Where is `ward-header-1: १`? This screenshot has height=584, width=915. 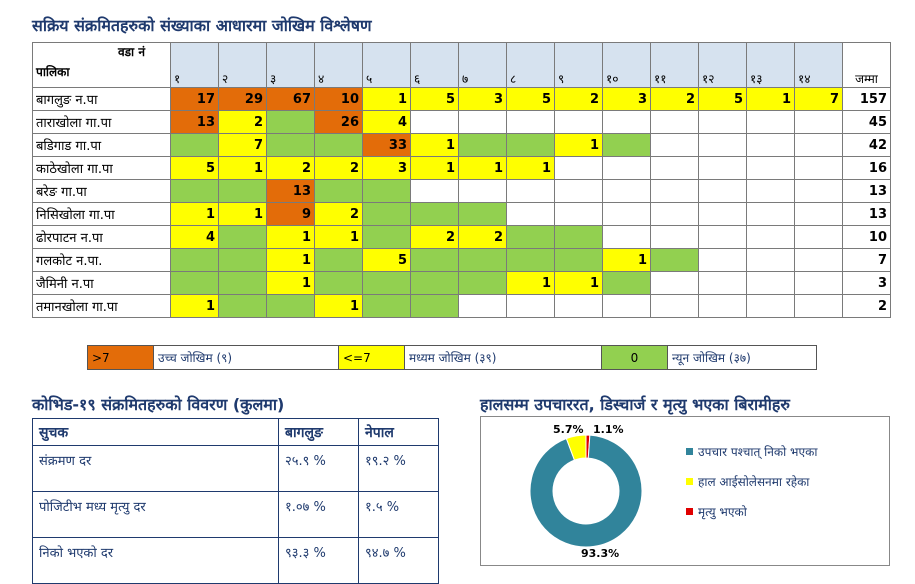 ward-header-1: १ is located at coordinates (194, 65).